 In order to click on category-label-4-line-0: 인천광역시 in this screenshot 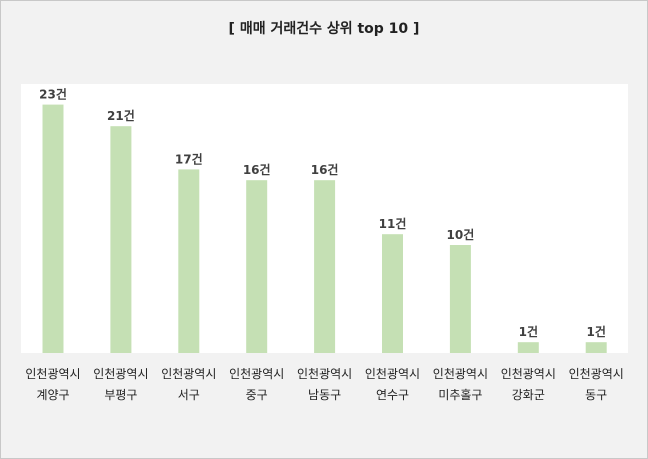, I will do `click(324, 373)`.